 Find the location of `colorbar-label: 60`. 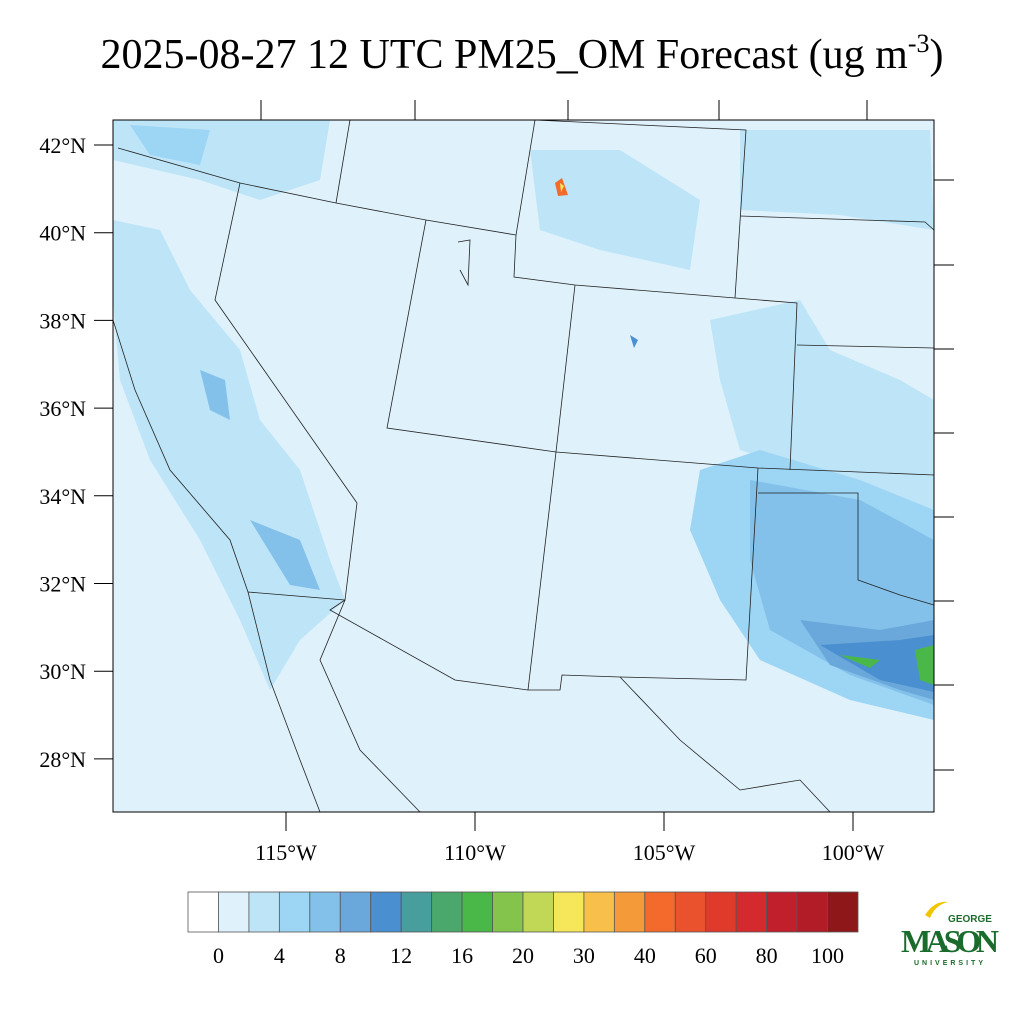

colorbar-label: 60 is located at coordinates (706, 955).